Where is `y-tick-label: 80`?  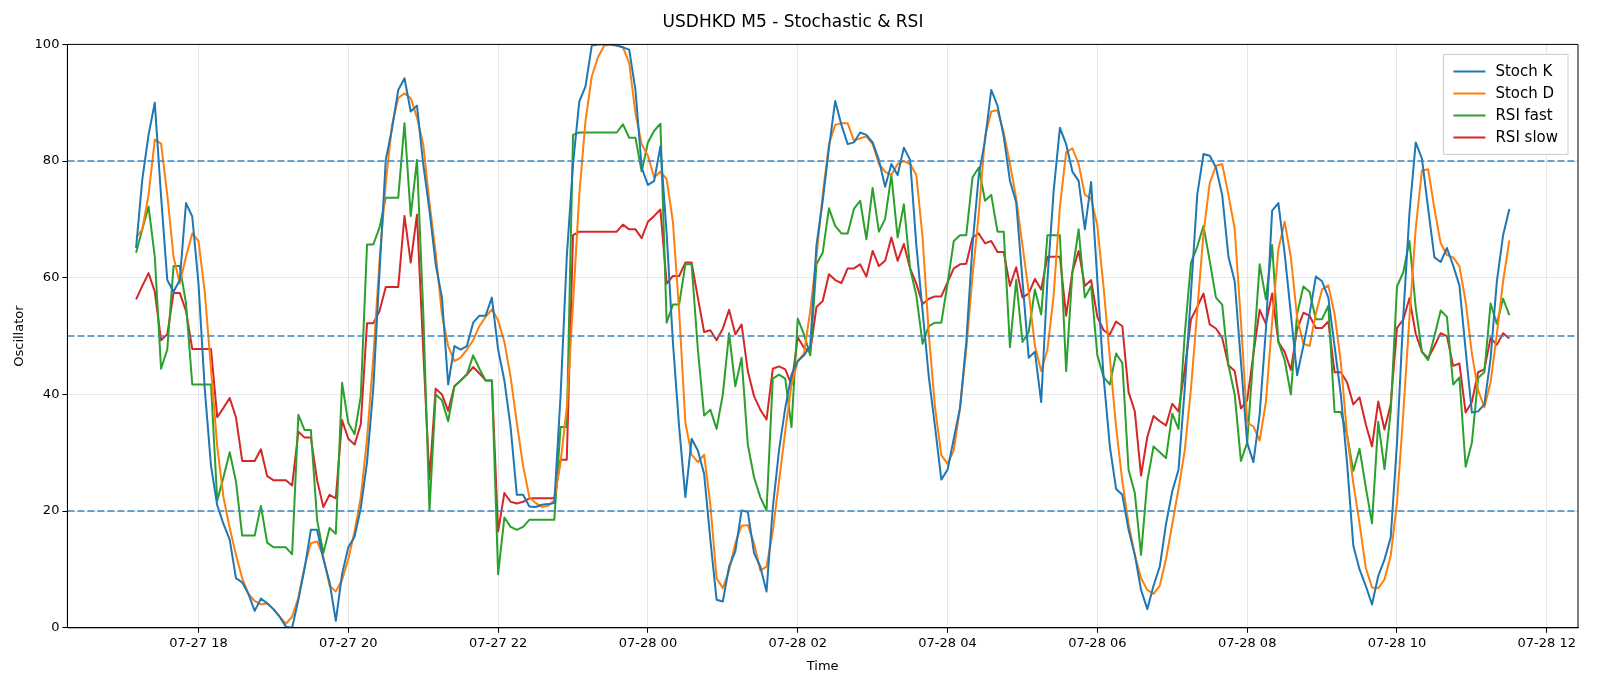
y-tick-label: 80 is located at coordinates (51, 160).